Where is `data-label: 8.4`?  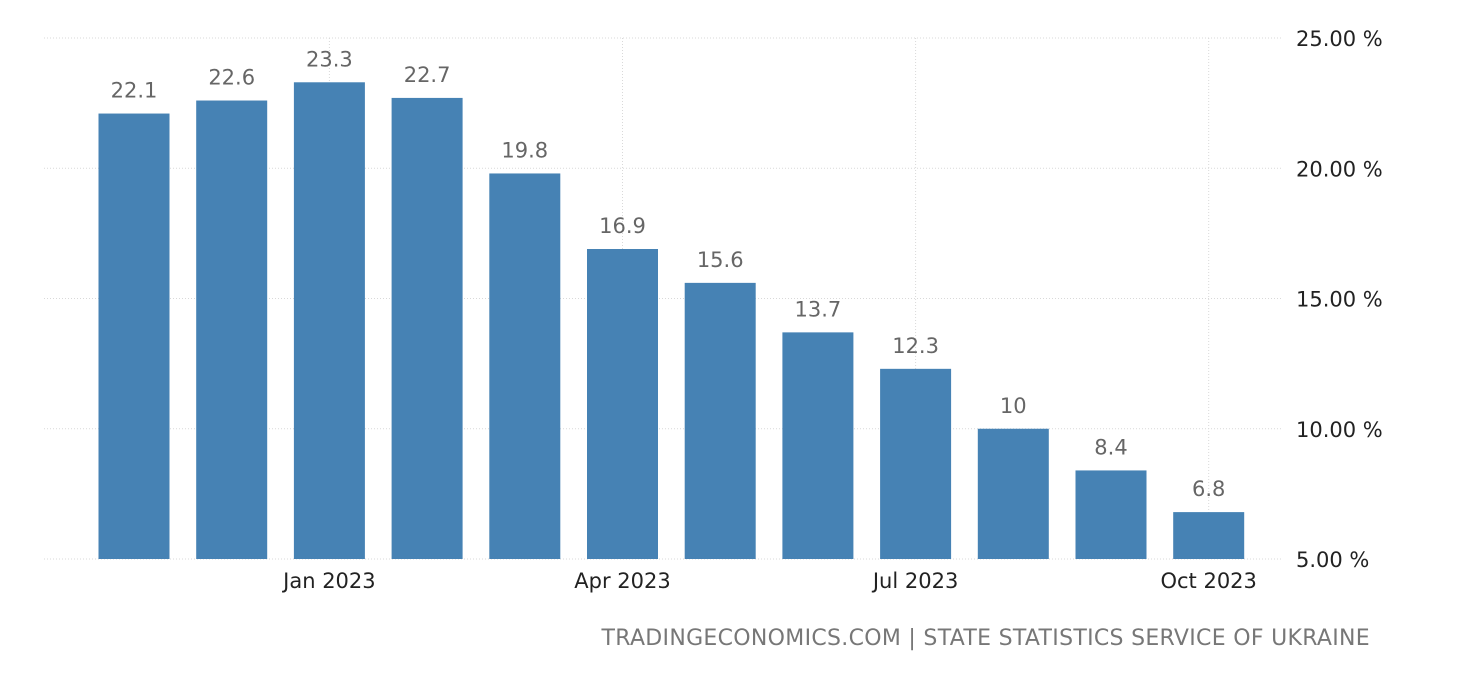
data-label: 8.4 is located at coordinates (1110, 447).